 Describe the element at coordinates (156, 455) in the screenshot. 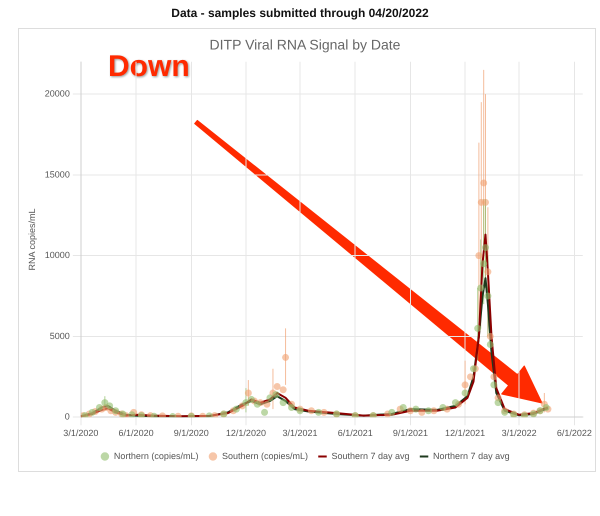

I see `legend-label: Northern (copies/mL)` at that location.